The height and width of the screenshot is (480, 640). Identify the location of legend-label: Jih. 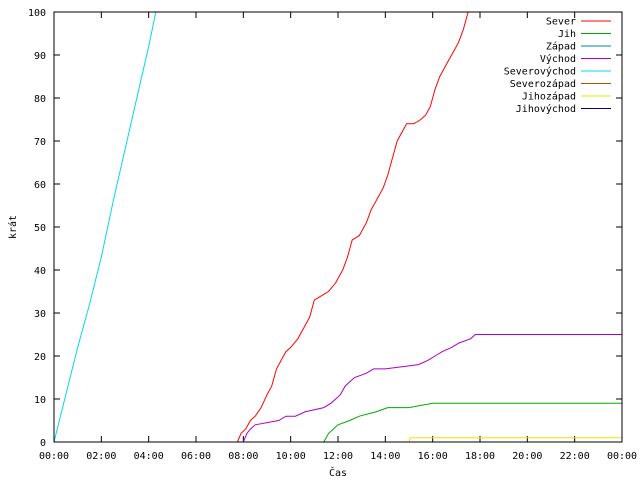
(567, 34).